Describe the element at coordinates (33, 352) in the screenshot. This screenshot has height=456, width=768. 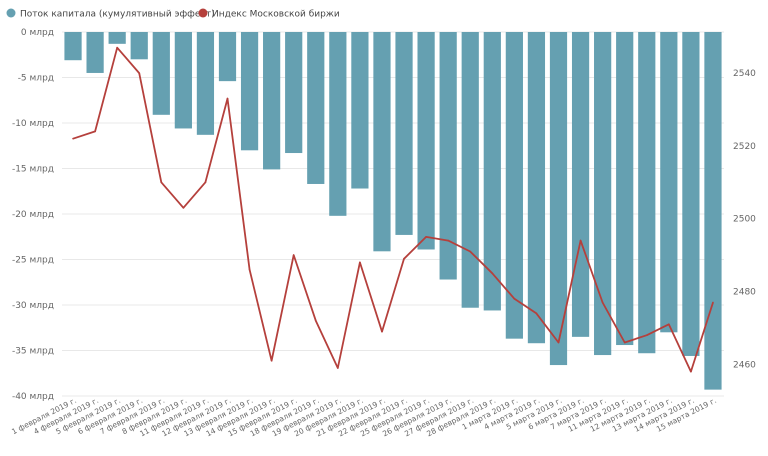
I see `y-left-tick-label: -35 млрд` at that location.